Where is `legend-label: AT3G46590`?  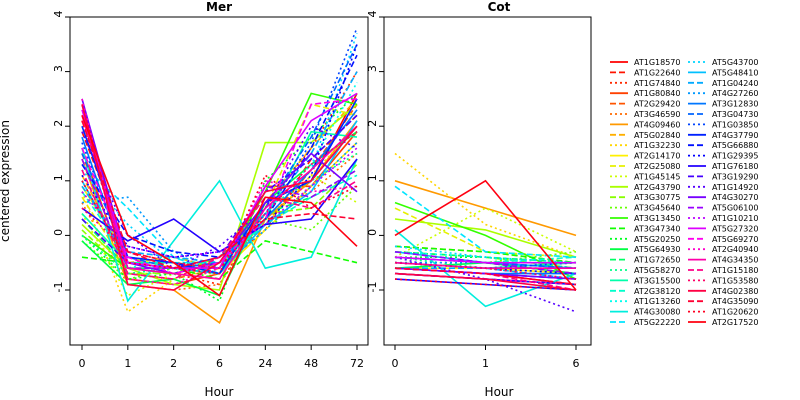 legend-label: AT3G46590 is located at coordinates (657, 114).